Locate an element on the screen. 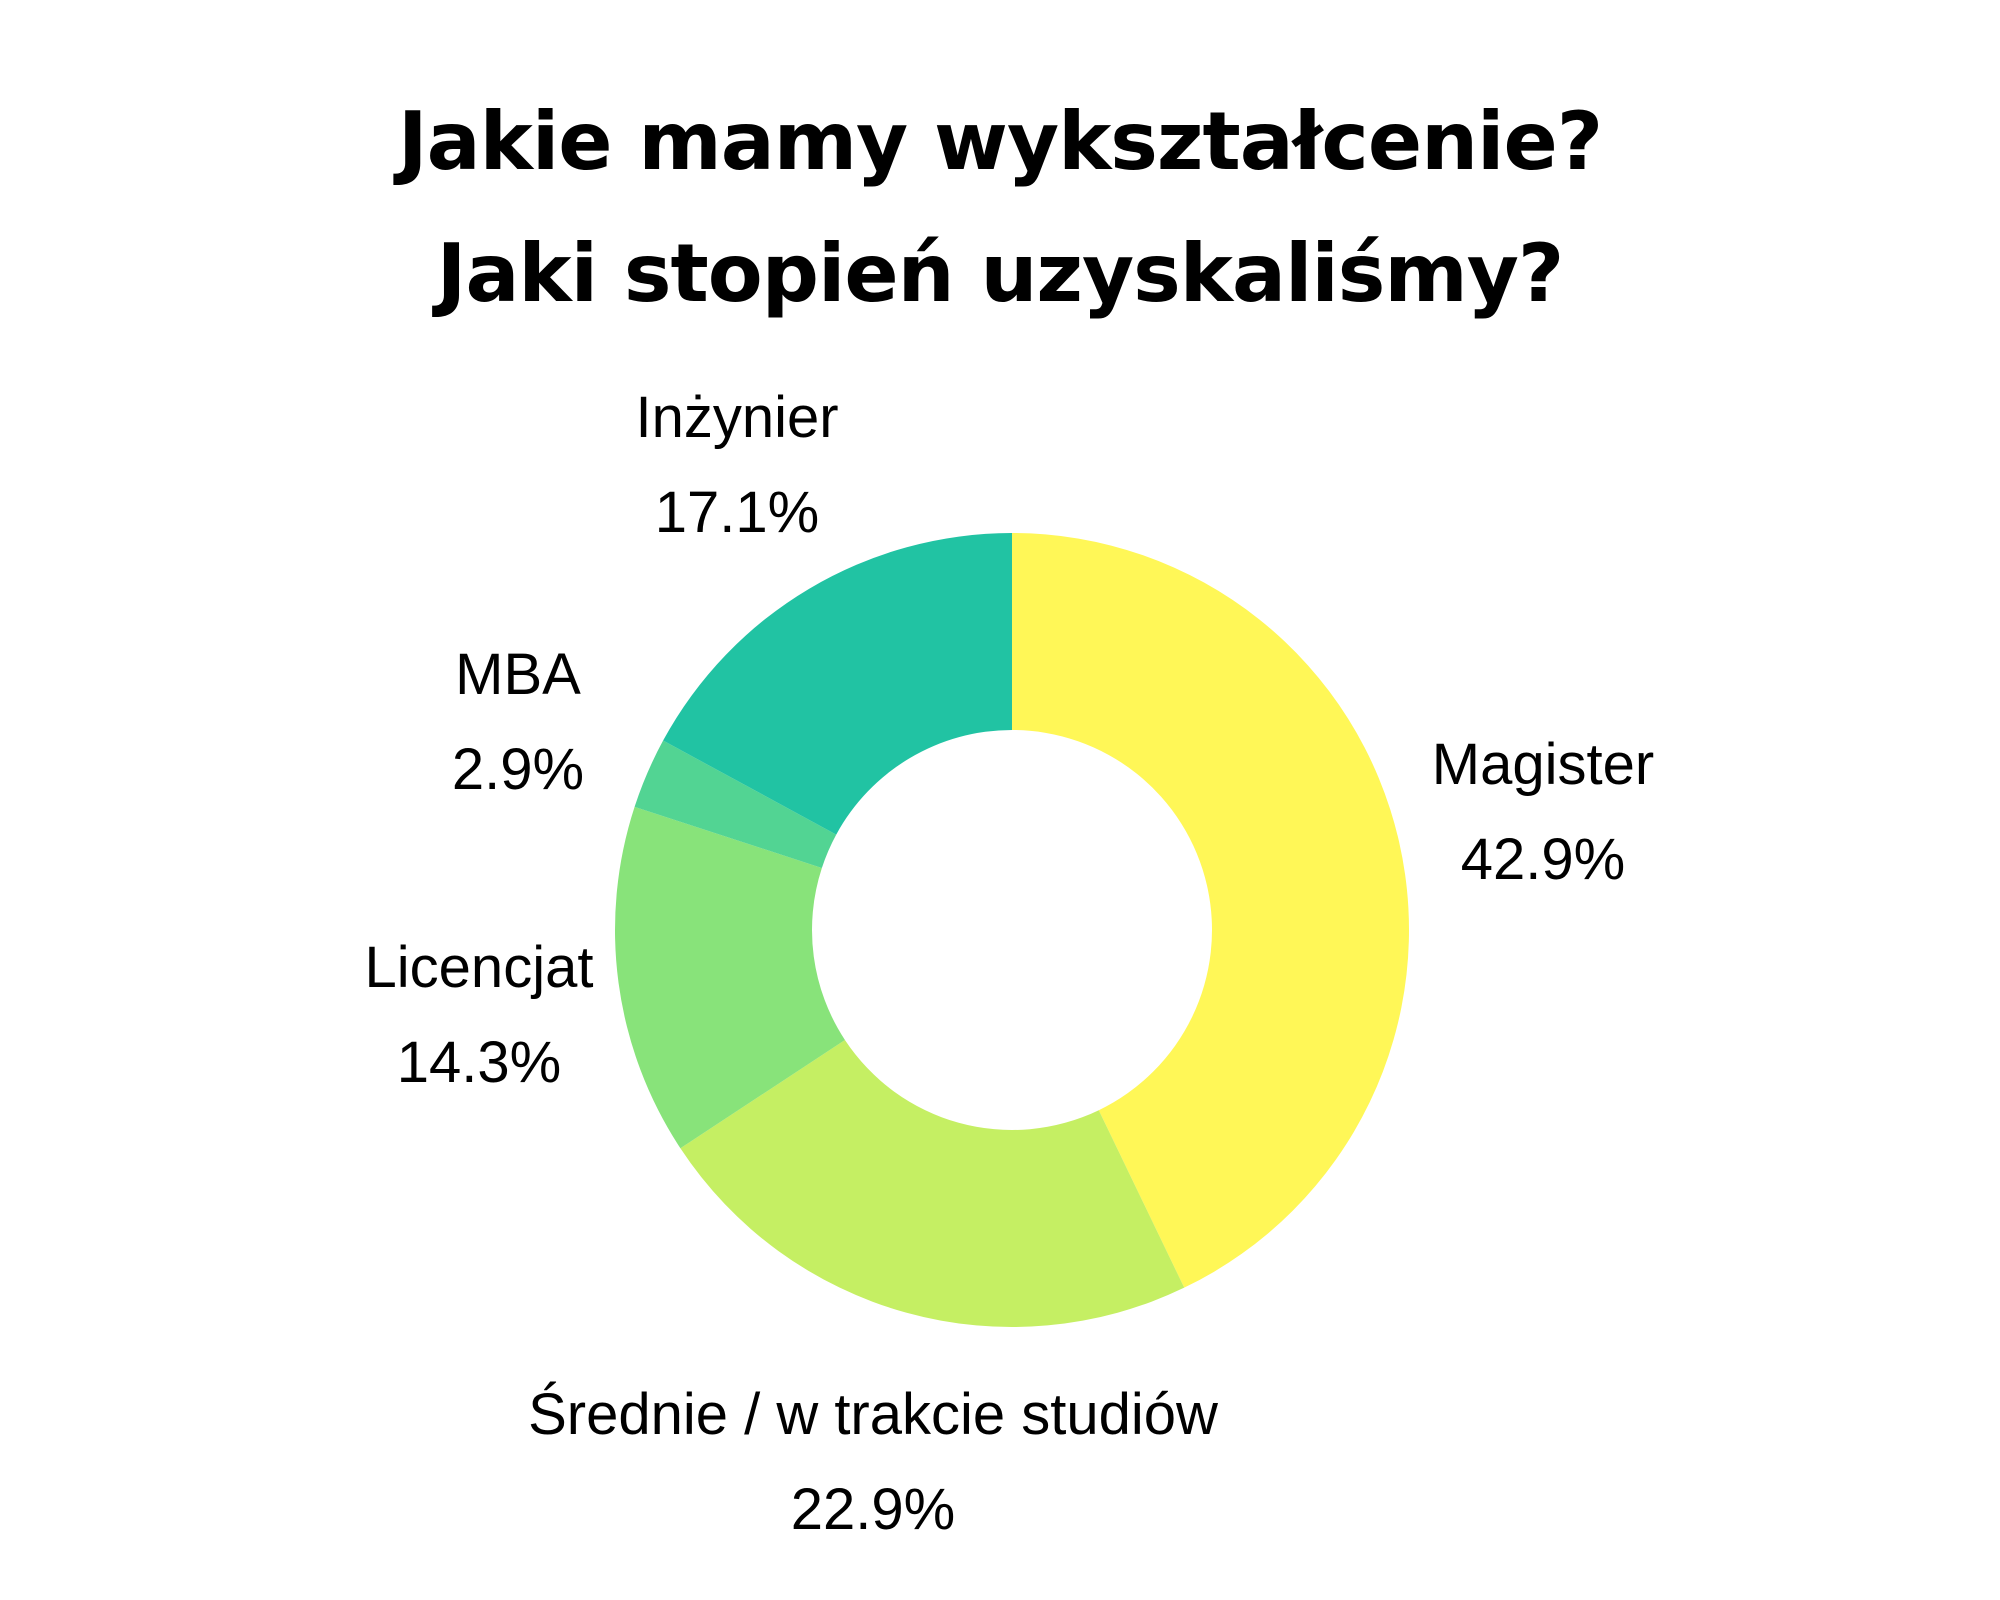  slice-label-srednie-w-trakcie-studiow: Średnie / w trakcie studiów is located at coordinates (873, 1414).